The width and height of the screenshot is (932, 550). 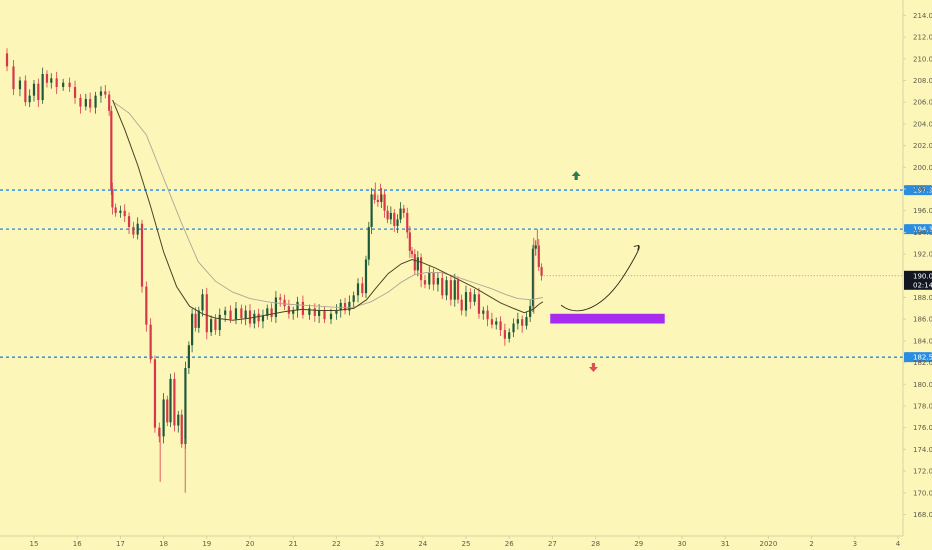 What do you see at coordinates (922, 450) in the screenshot?
I see `y-tick-label: 174.0` at bounding box center [922, 450].